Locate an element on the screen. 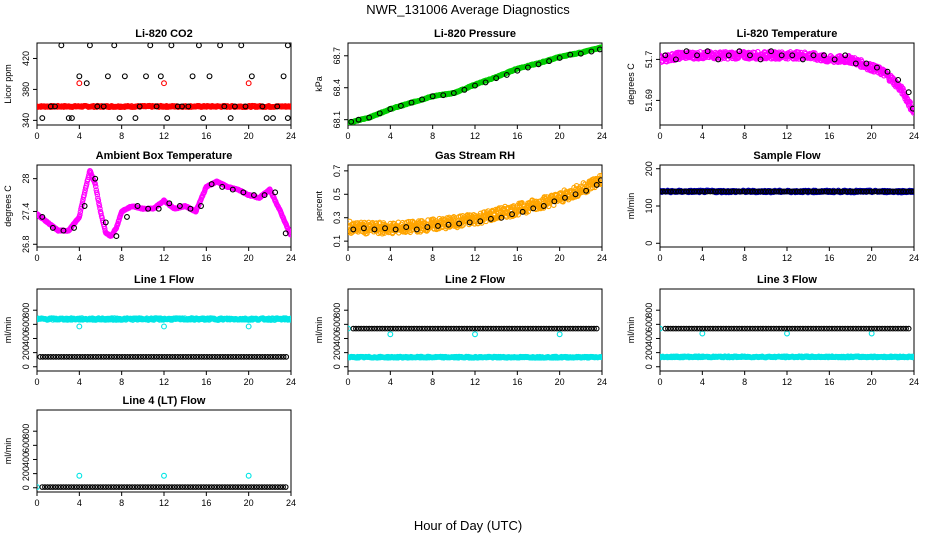 This screenshot has height=540, width=936. plot-frame is located at coordinates (164, 84).